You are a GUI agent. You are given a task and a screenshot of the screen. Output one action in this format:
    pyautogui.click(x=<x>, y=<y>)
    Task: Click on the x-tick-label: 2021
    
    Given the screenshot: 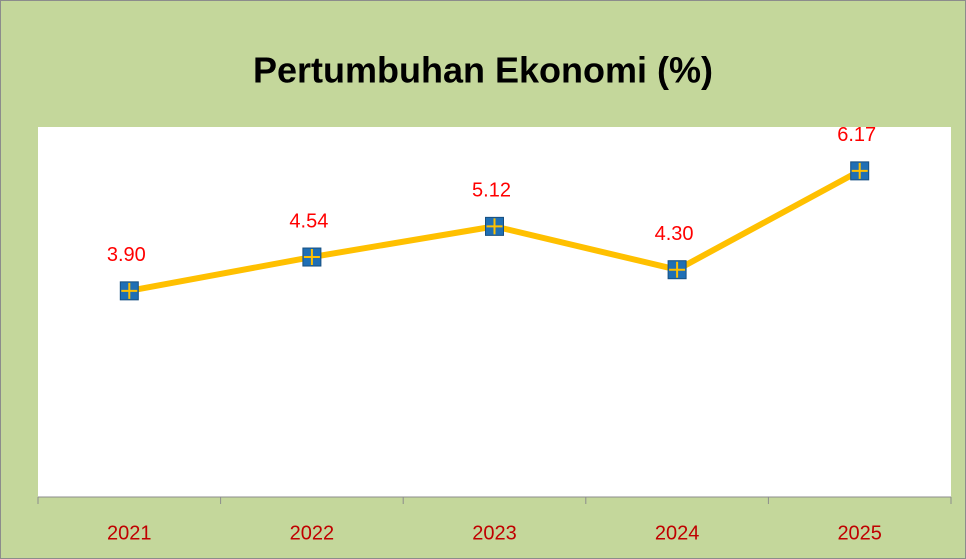 What is the action you would take?
    pyautogui.click(x=129, y=533)
    